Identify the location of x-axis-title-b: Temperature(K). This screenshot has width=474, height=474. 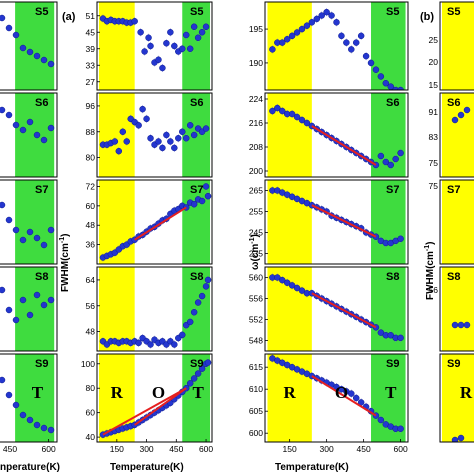
(312, 467).